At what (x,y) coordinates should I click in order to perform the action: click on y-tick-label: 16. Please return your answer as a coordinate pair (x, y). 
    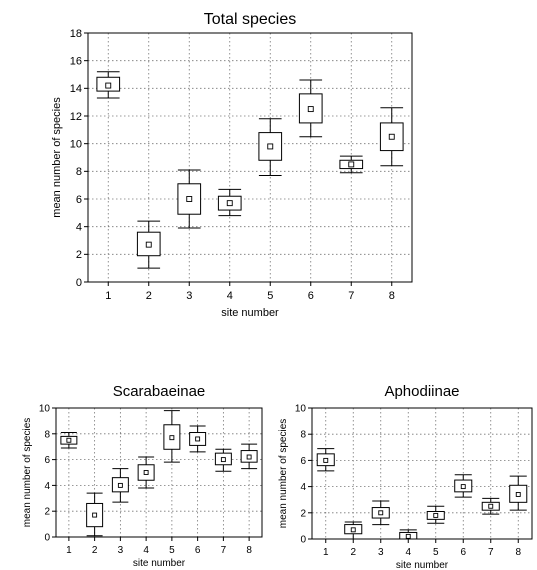
    Looking at the image, I should click on (76, 62).